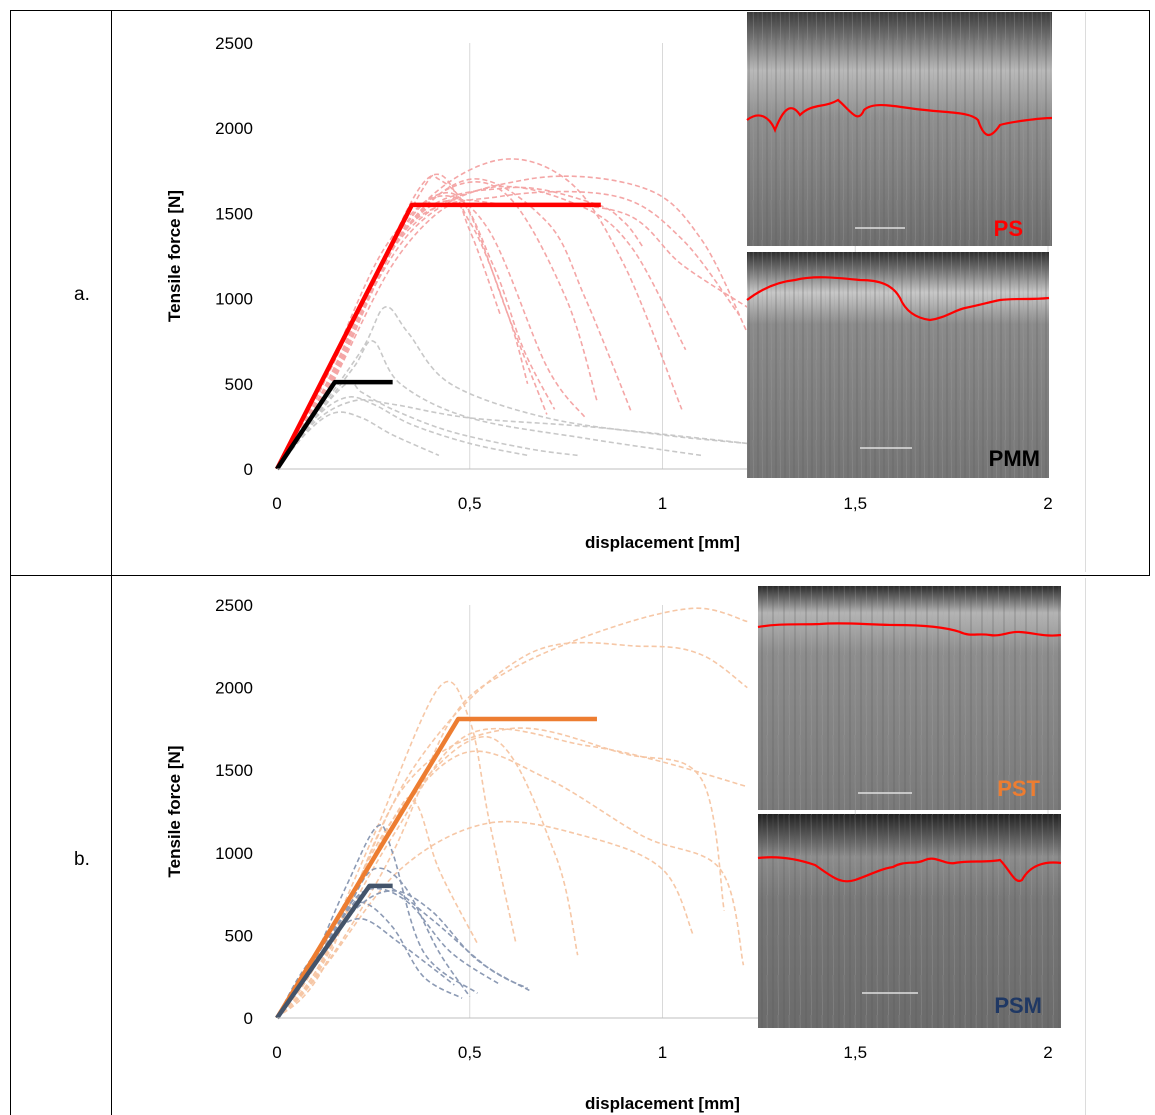 The height and width of the screenshot is (1115, 1155). What do you see at coordinates (1085, 292) in the screenshot?
I see `cell-inner-line-a` at bounding box center [1085, 292].